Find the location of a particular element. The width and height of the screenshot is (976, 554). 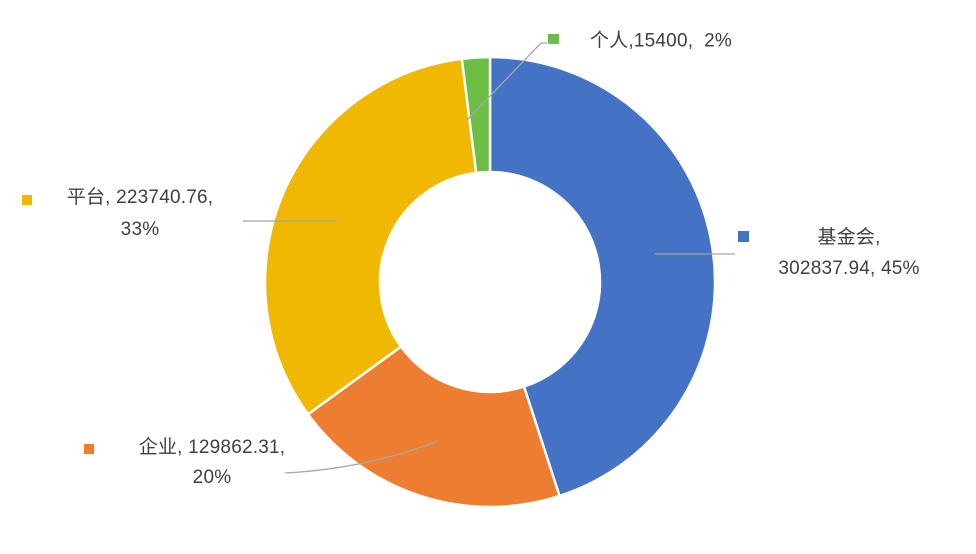

legend-marker-pingtai-icon is located at coordinates (27, 200).